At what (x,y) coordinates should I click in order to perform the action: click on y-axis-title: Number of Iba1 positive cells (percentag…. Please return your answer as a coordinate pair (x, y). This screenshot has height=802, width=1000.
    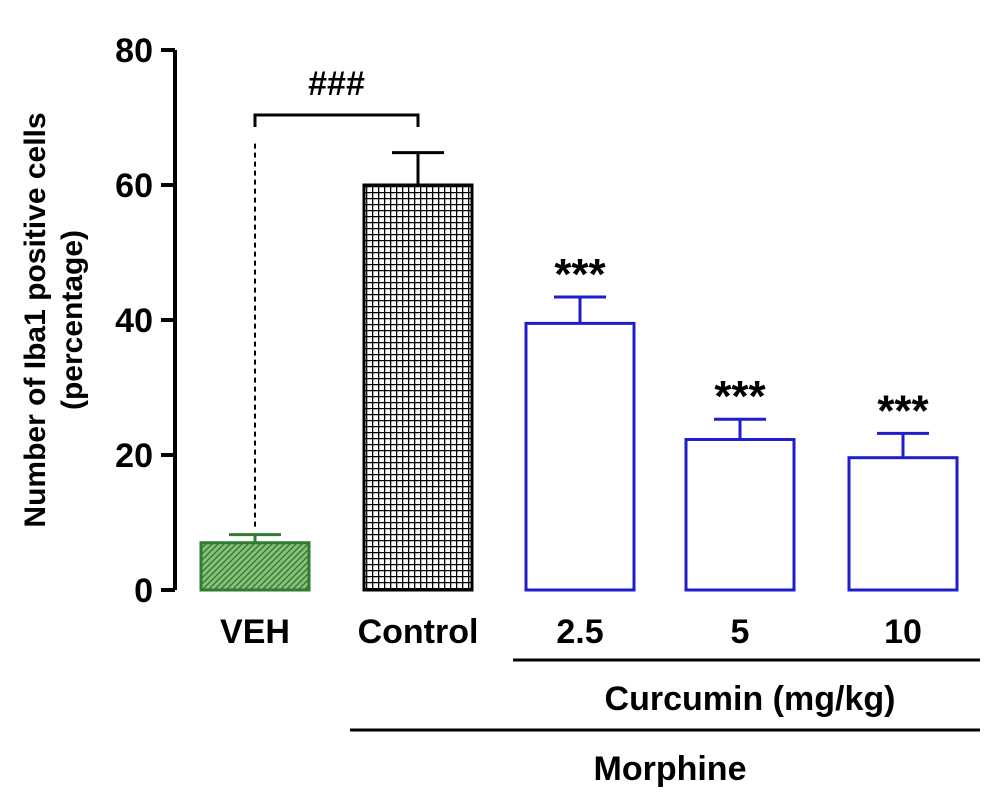
    Looking at the image, I should click on (54, 319).